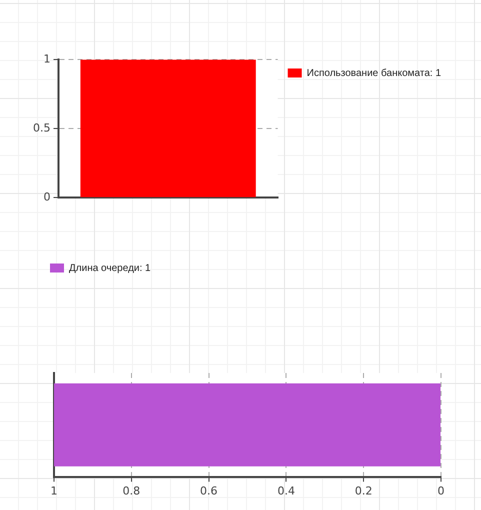 This screenshot has height=510, width=481. Describe the element at coordinates (441, 491) in the screenshot. I see `x-tick-label: 0` at that location.